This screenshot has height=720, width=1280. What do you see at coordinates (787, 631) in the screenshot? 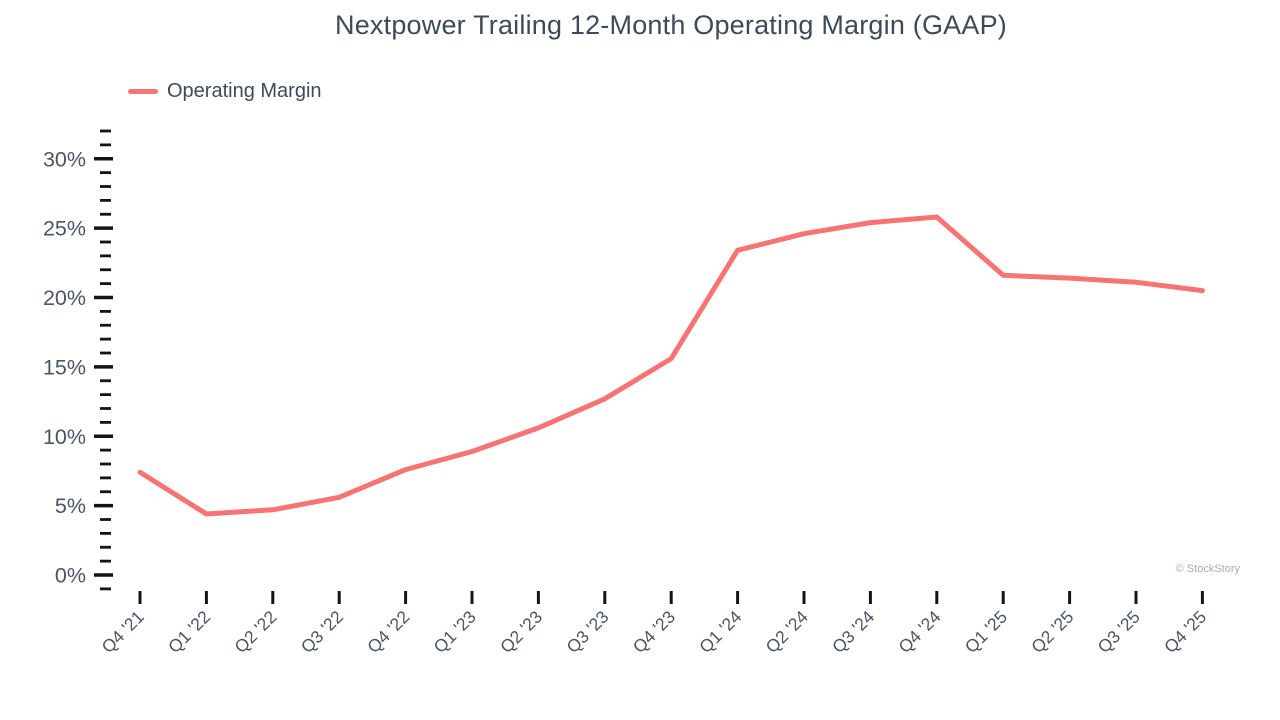
I see `x-tick-label: Q2 '24` at bounding box center [787, 631].